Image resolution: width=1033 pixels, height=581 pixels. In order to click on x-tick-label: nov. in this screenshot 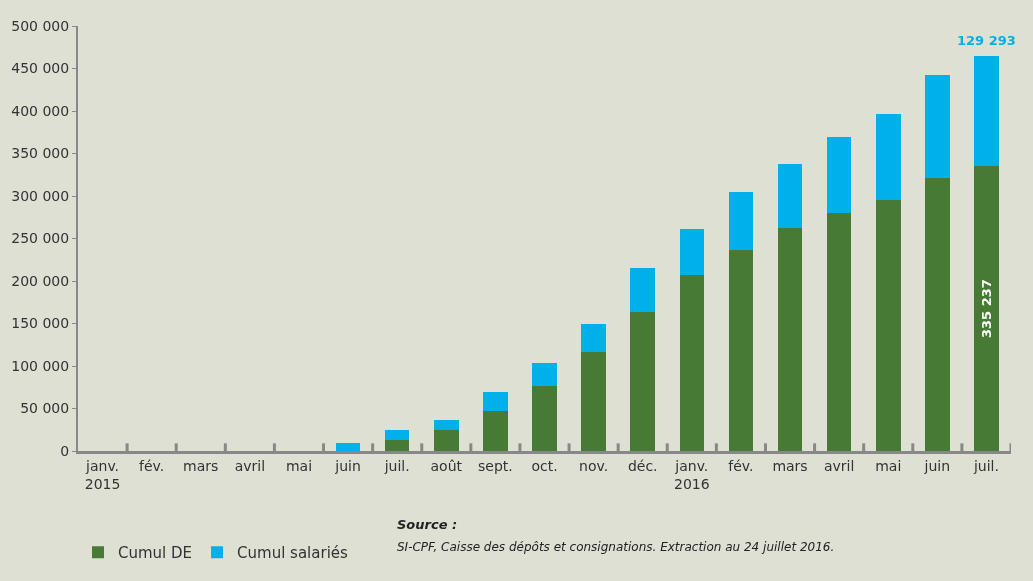, I will do `click(594, 465)`.